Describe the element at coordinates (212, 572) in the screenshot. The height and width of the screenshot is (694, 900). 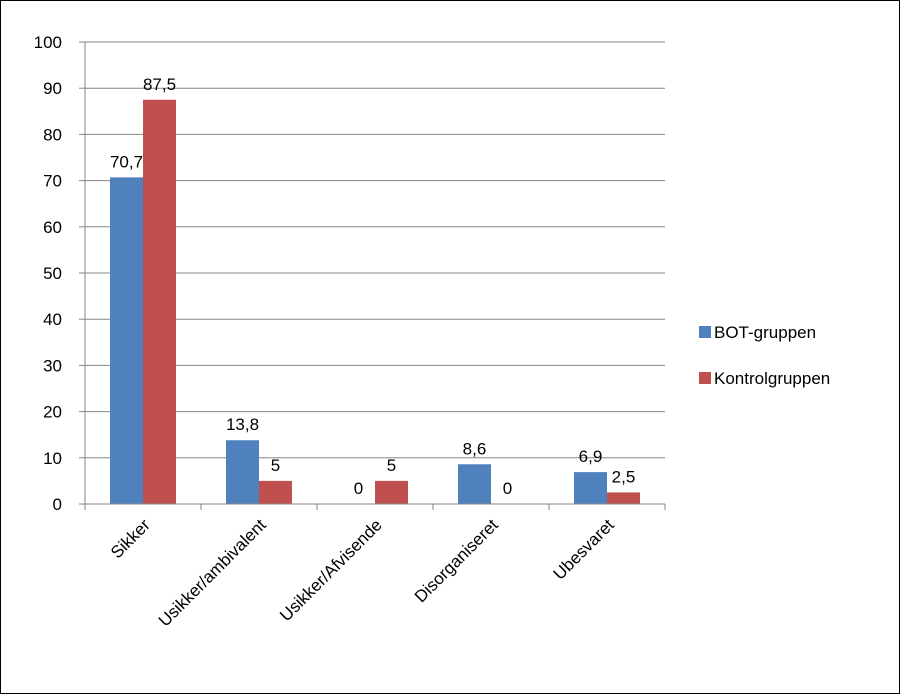
I see `category-label: Usikker/ambivalent` at that location.